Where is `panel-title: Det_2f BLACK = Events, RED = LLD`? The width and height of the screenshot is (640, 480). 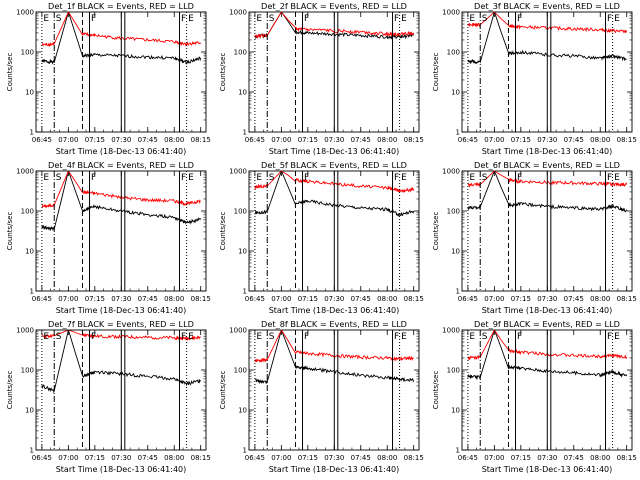
panel-title: Det_2f BLACK = Events, RED = LLD is located at coordinates (334, 6).